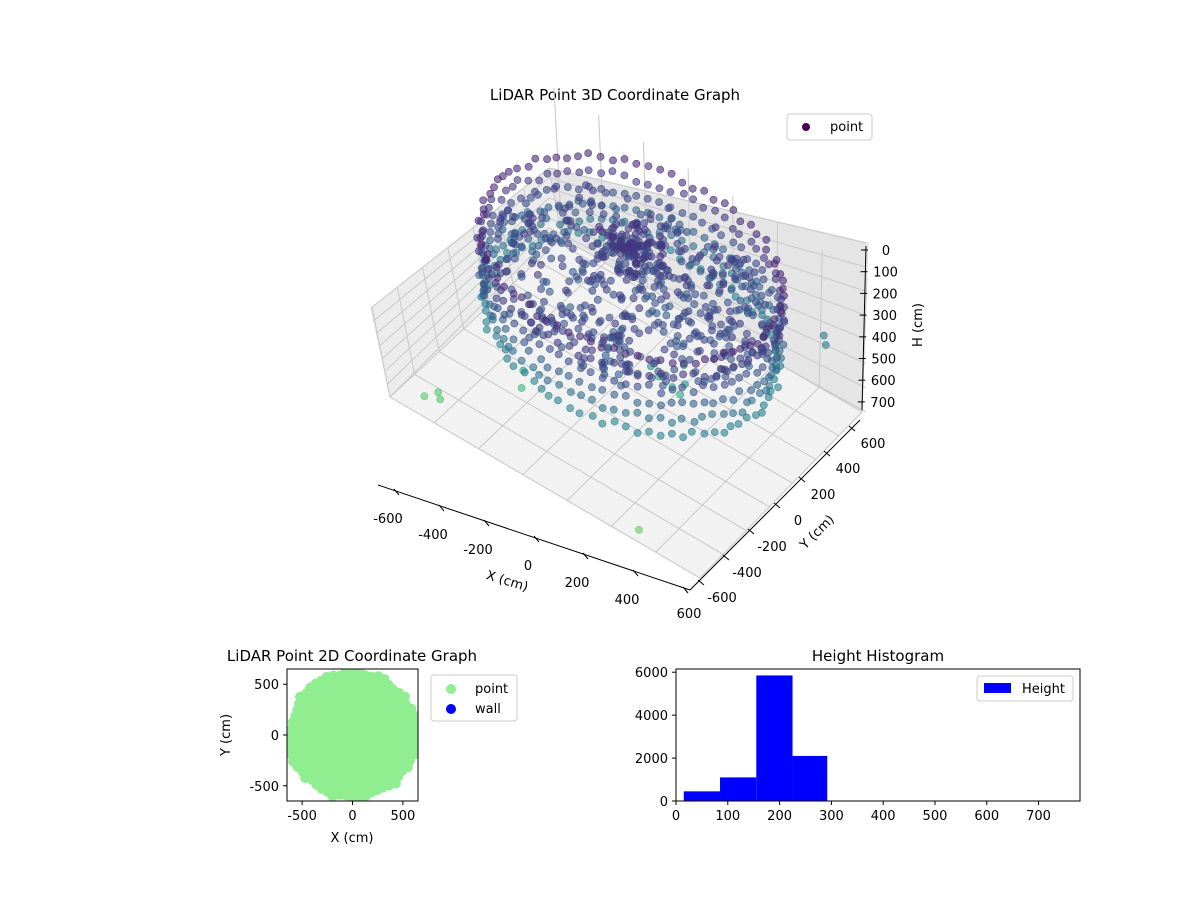 The height and width of the screenshot is (900, 1200). What do you see at coordinates (846, 127) in the screenshot?
I see `legend-label-point: point` at bounding box center [846, 127].